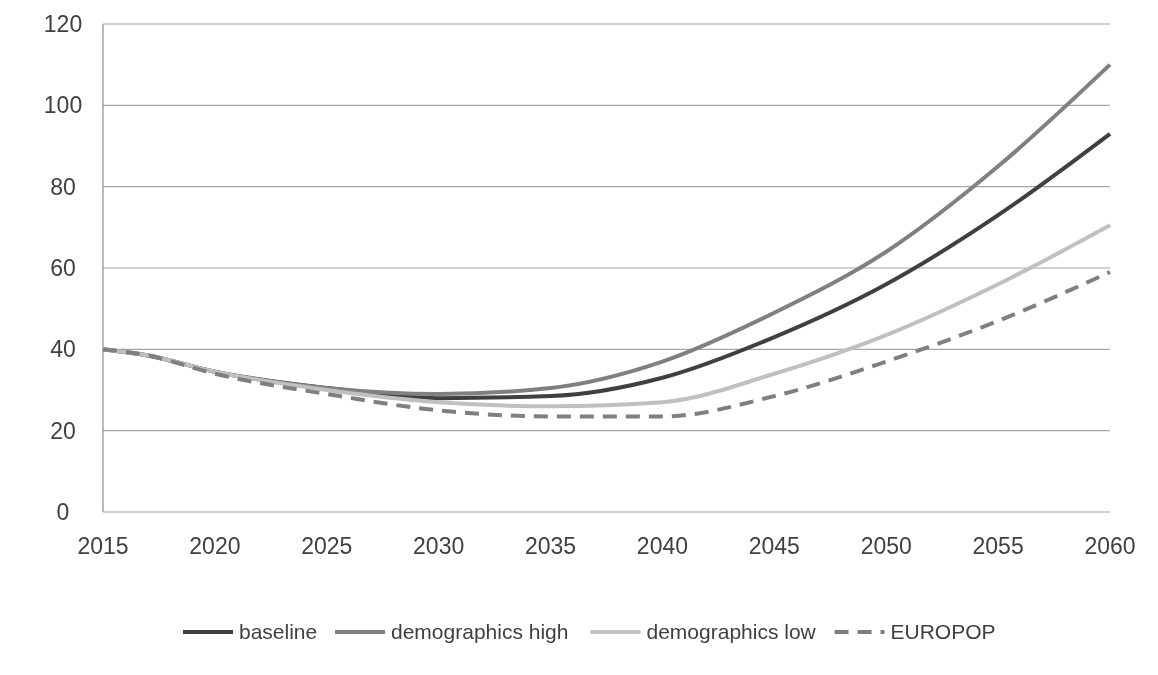 The height and width of the screenshot is (675, 1158). I want to click on y-tick-label: 100, so click(63, 105).